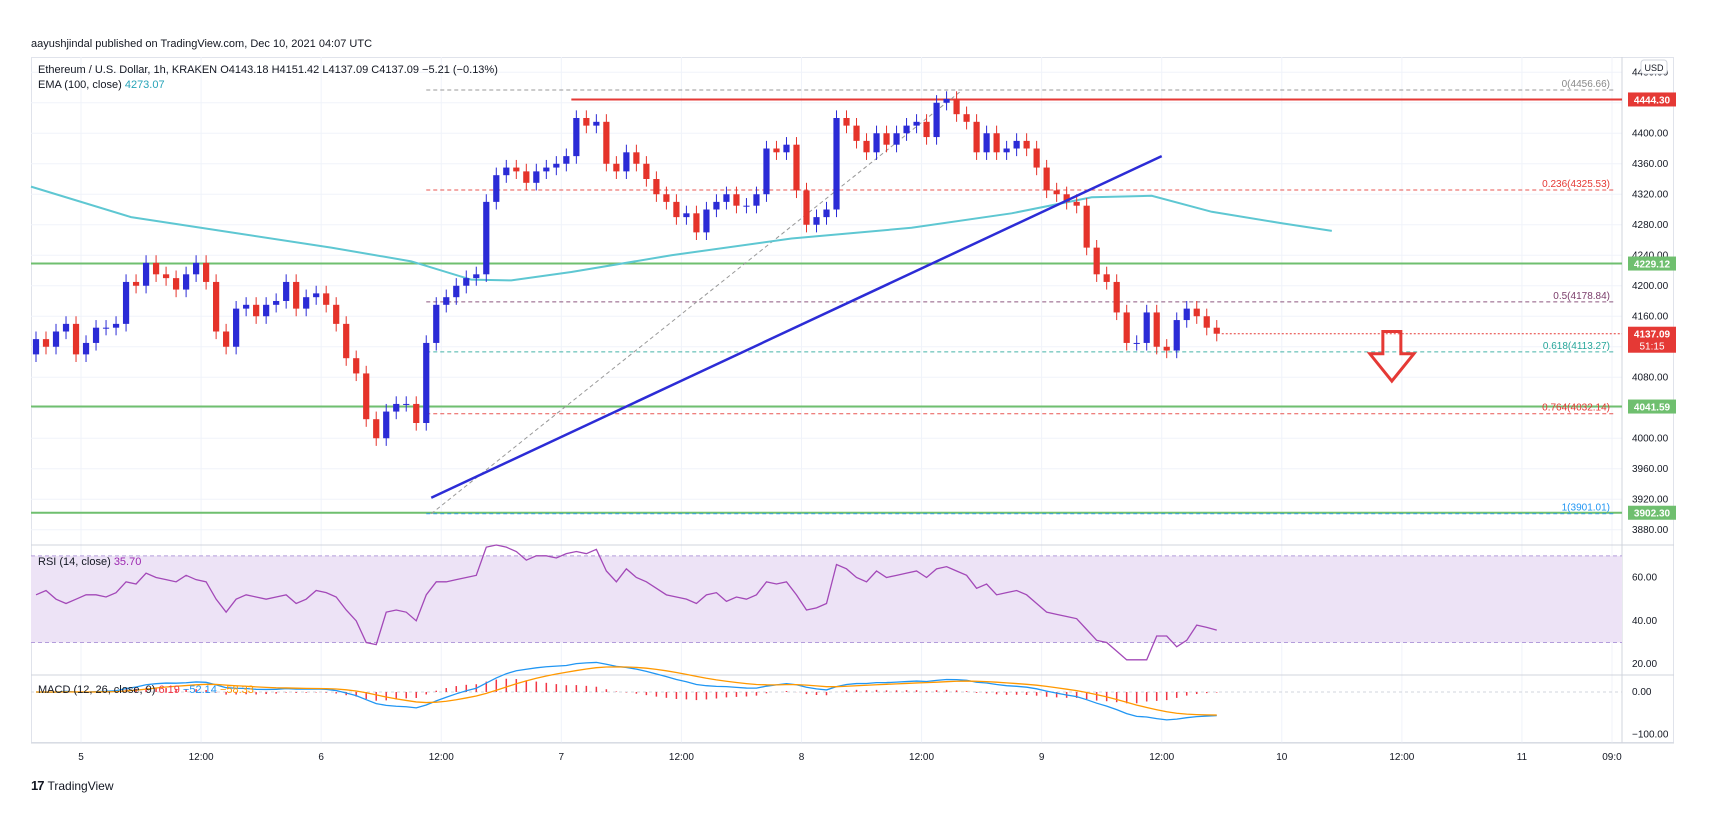 Image resolution: width=1710 pixels, height=824 pixels. I want to click on time-tick-label: 8, so click(802, 757).